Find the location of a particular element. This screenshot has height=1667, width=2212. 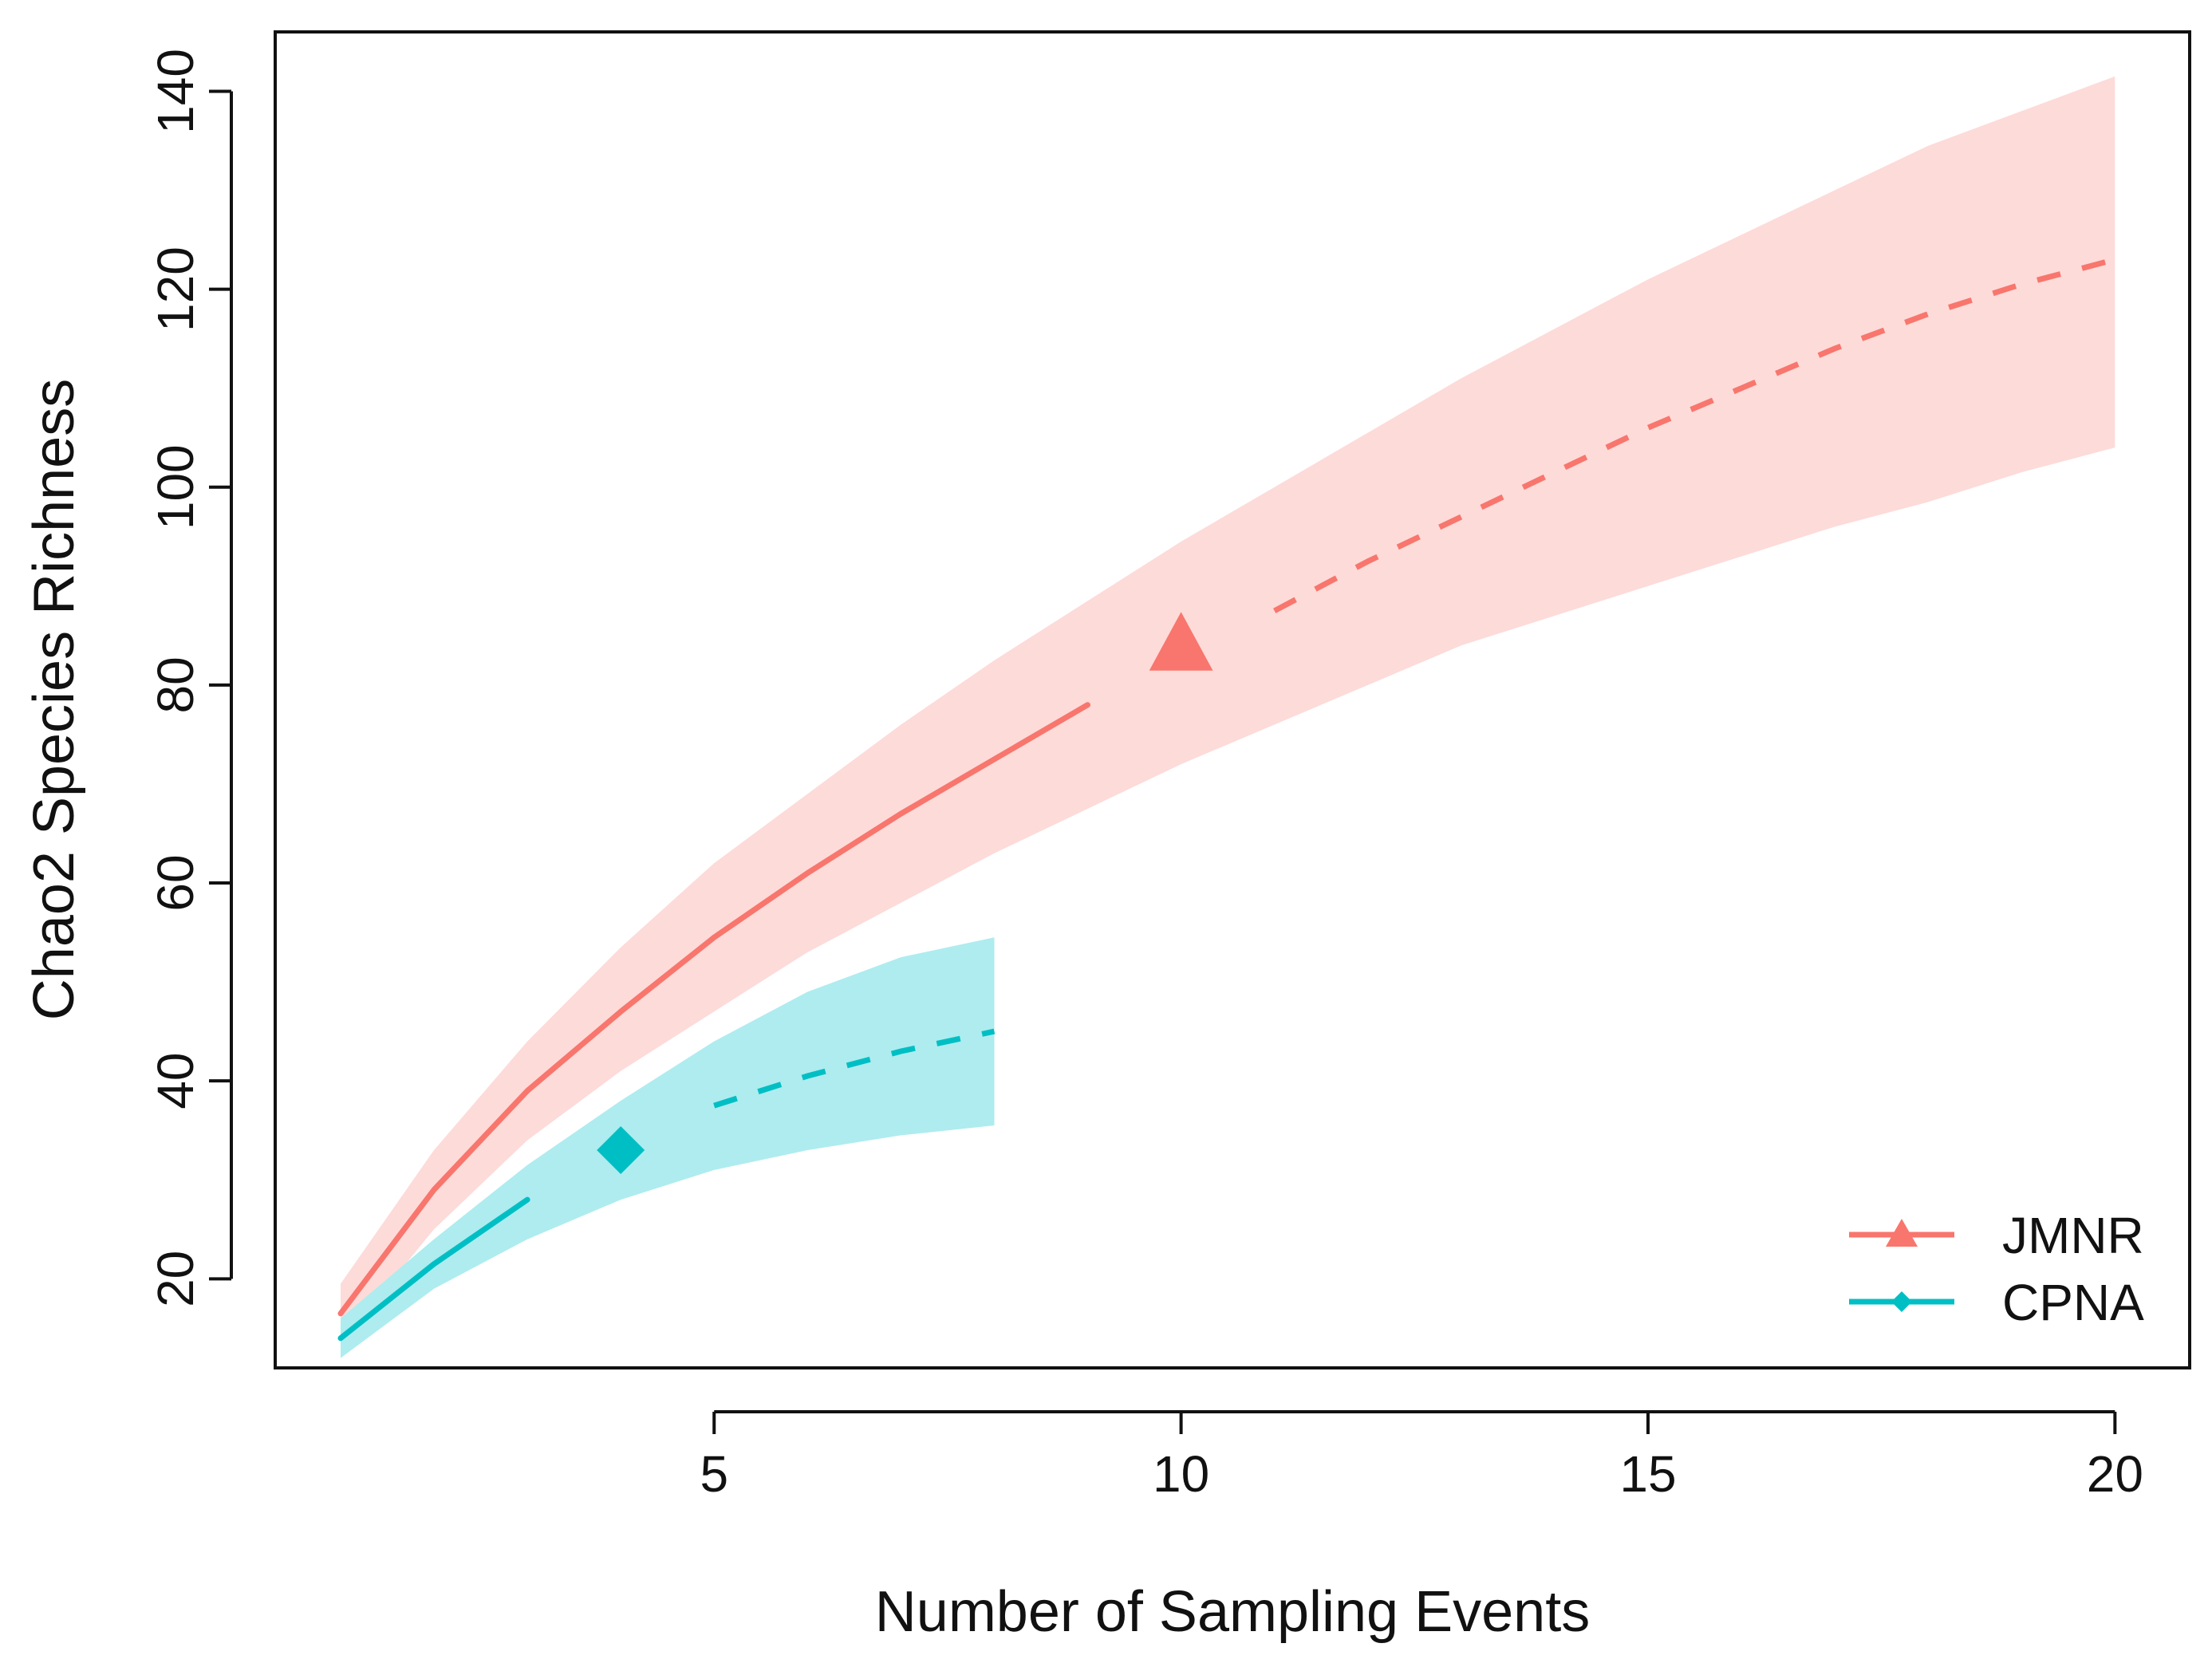

legend-jmnr-marker is located at coordinates (1902, 1233).